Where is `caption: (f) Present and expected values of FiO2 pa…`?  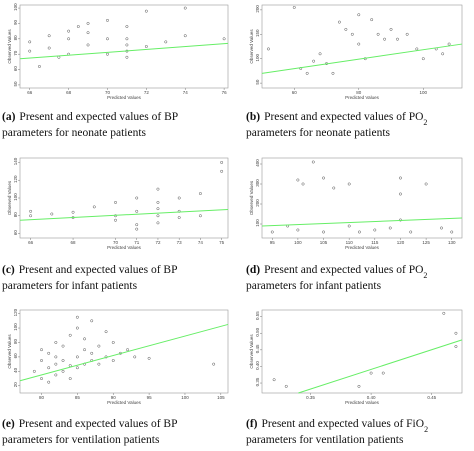 caption: (f) Present and expected values of FiO2 pa… is located at coordinates (337, 432).